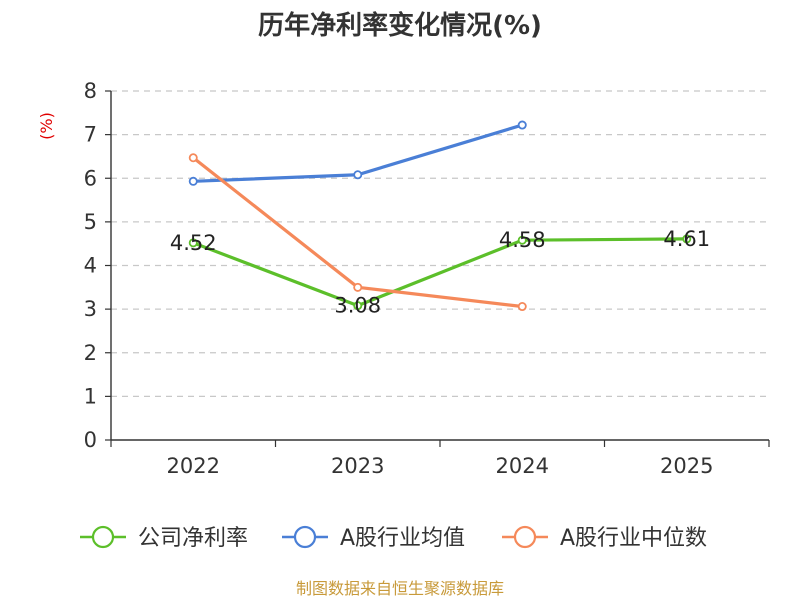 This screenshot has height=600, width=800. I want to click on legend-item-0: 公司净利率, so click(164, 538).